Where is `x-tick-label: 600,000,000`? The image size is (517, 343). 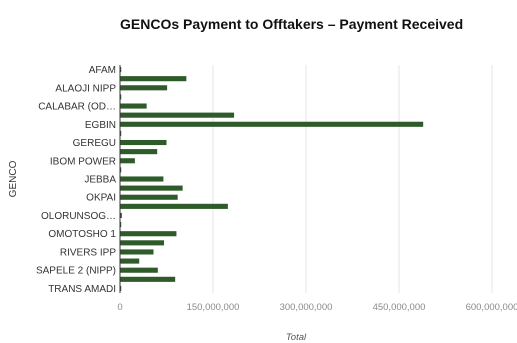 x-tick-label: 600,000,000 is located at coordinates (491, 307).